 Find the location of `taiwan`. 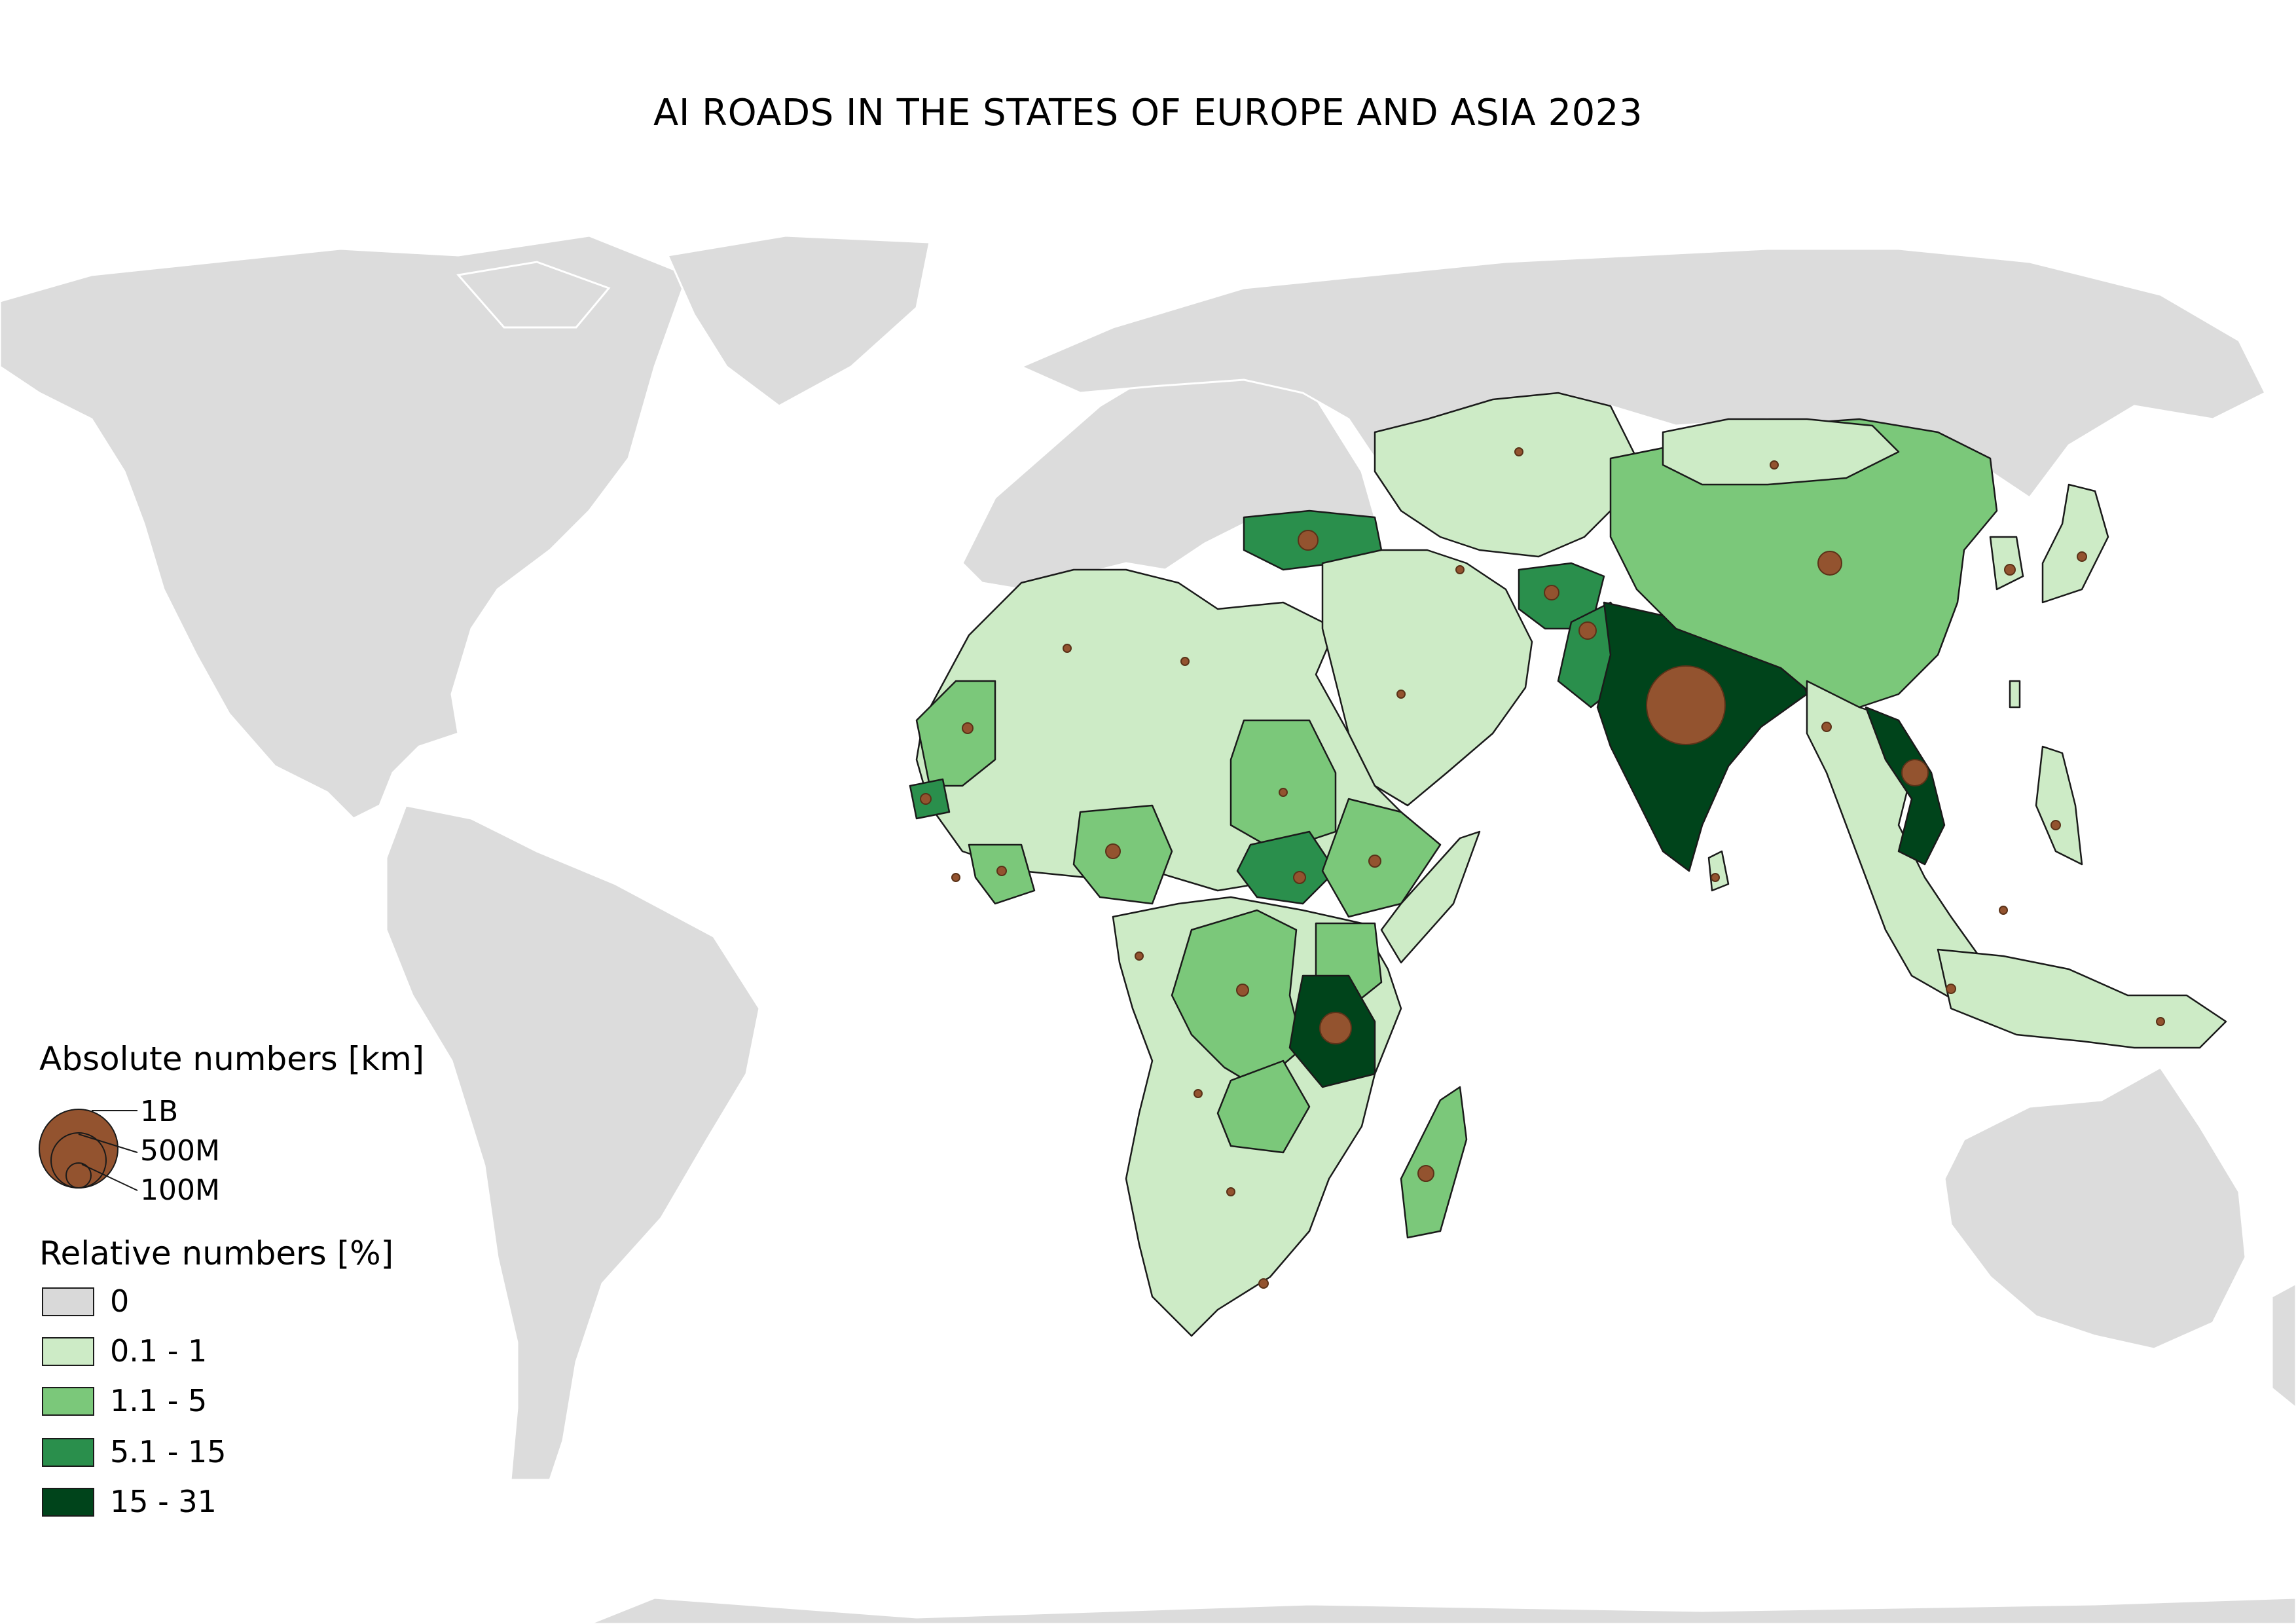

taiwan is located at coordinates (2015, 694).